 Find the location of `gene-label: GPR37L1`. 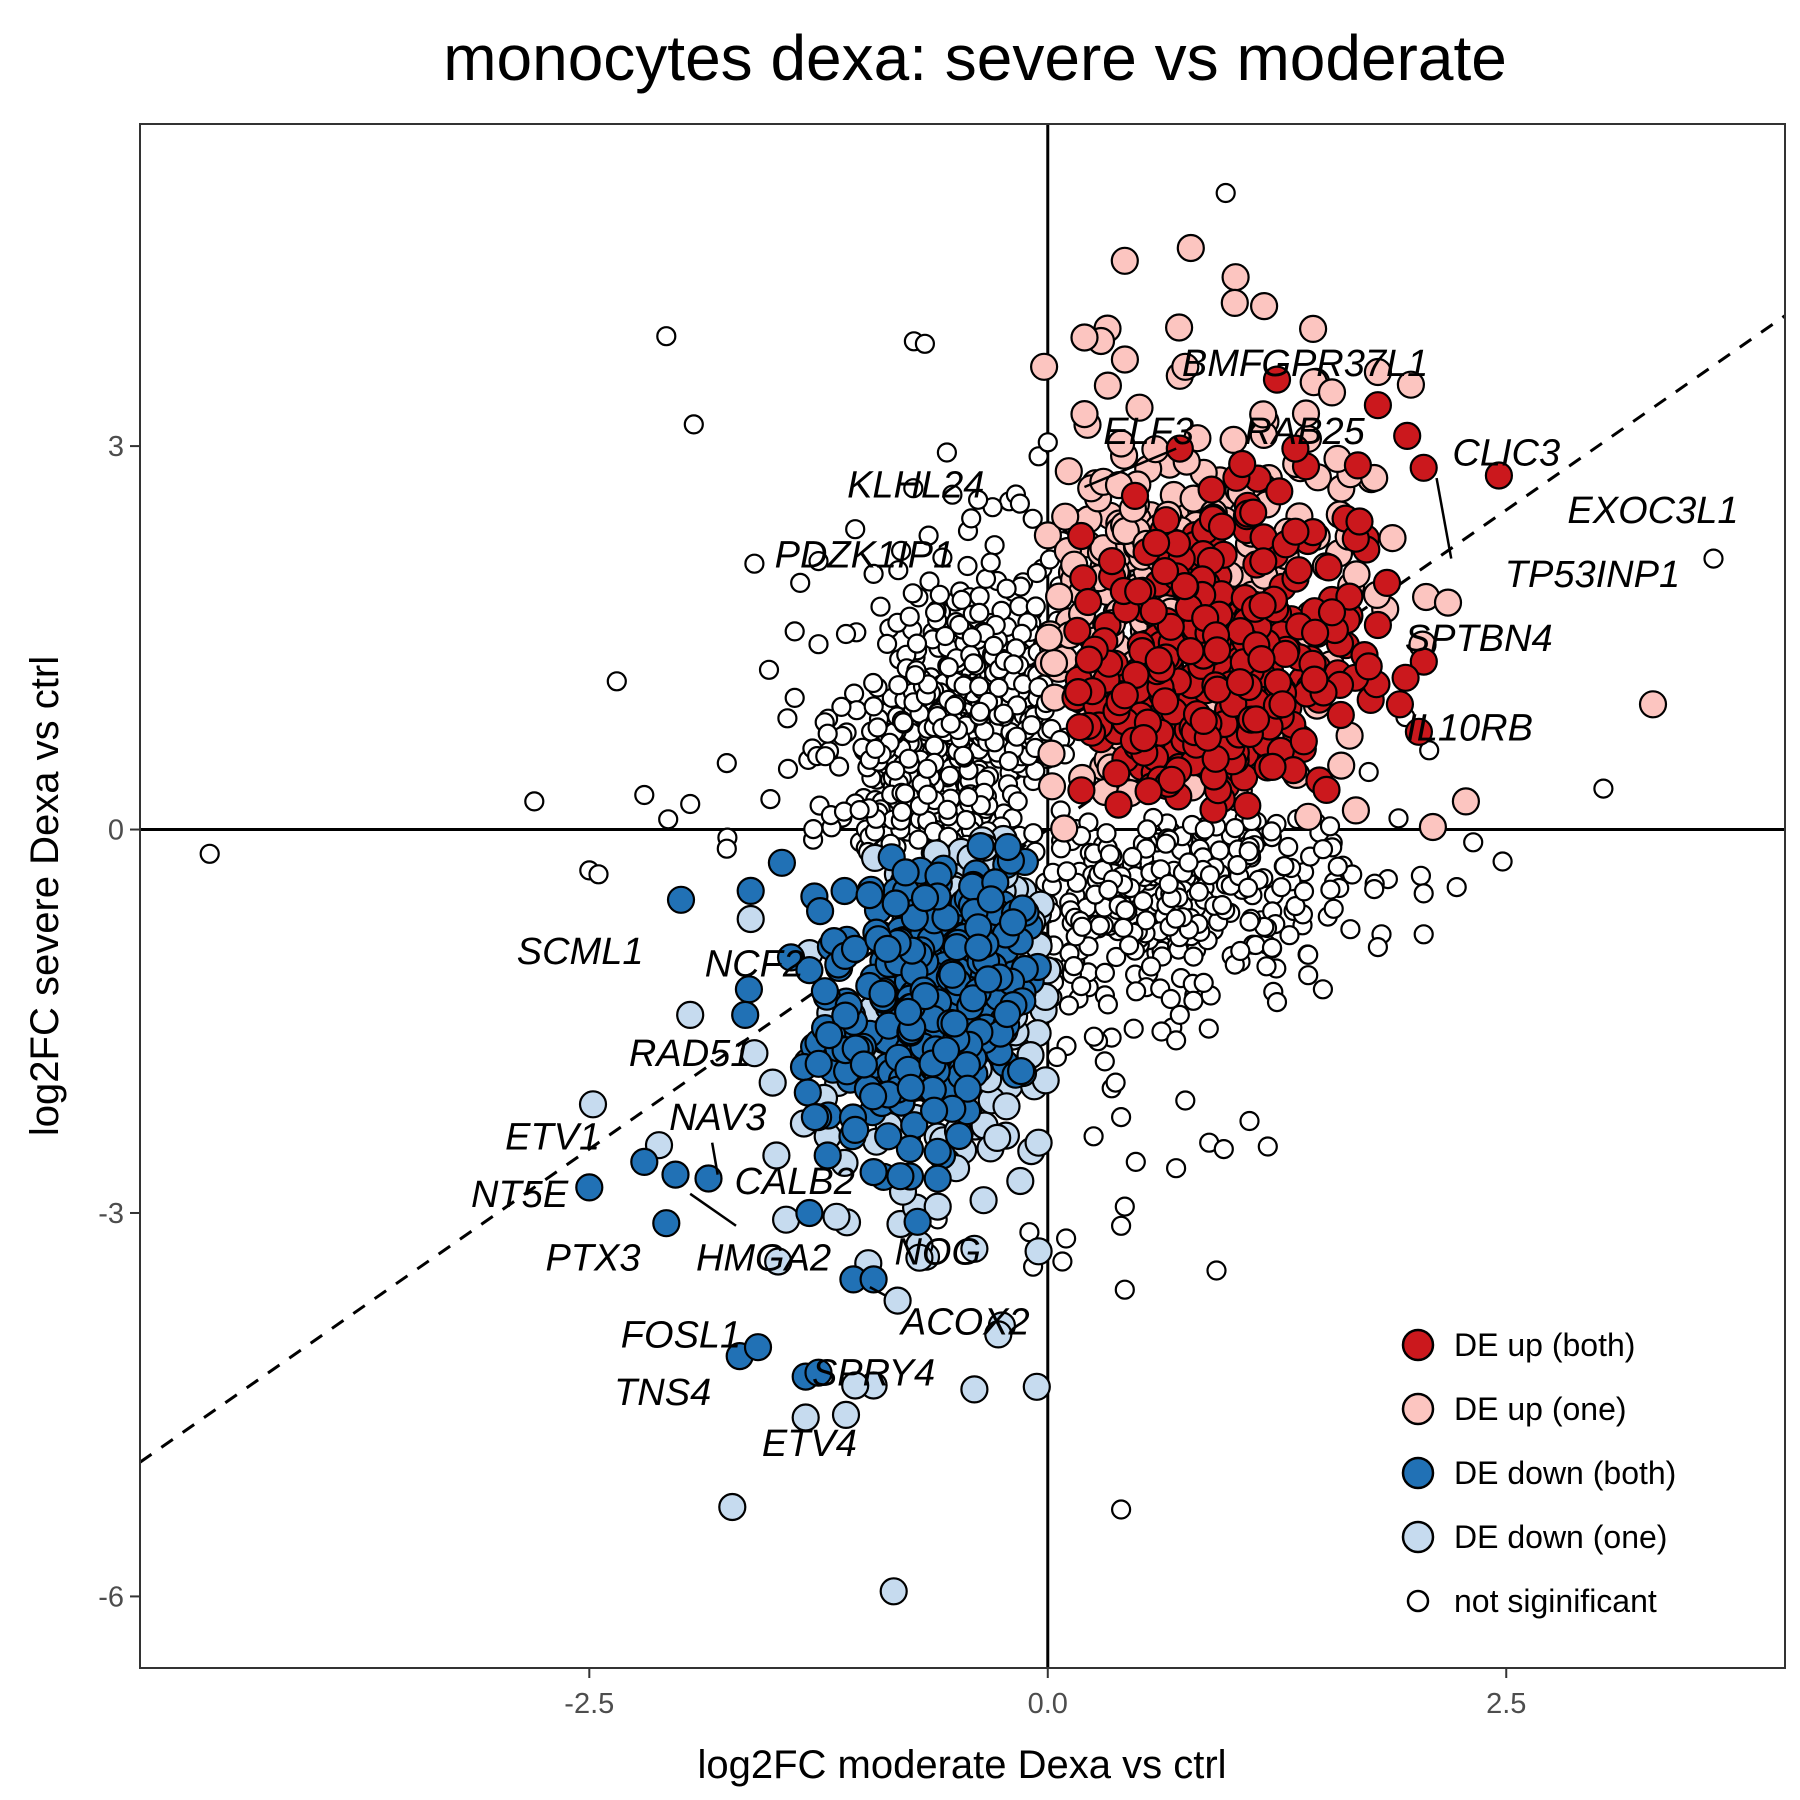

gene-label: GPR37L1 is located at coordinates (1344, 364).